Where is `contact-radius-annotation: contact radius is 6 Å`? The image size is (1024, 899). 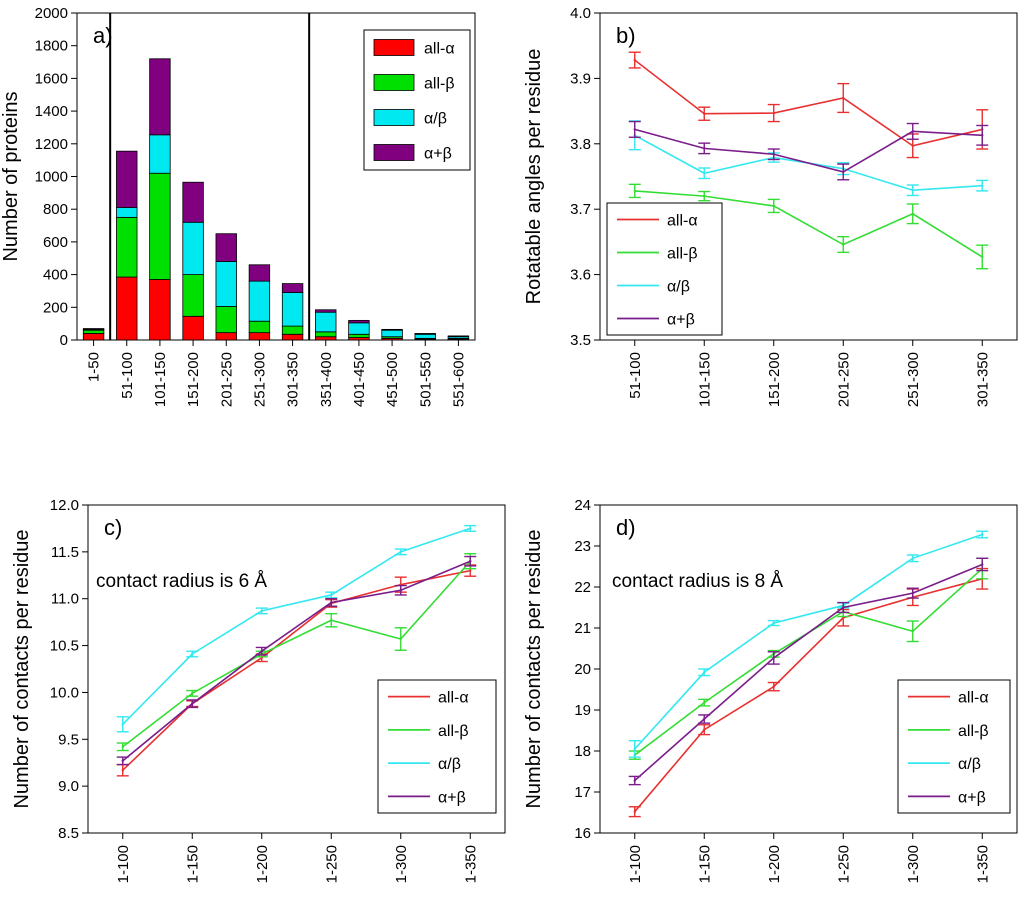 contact-radius-annotation: contact radius is 6 Å is located at coordinates (181, 581).